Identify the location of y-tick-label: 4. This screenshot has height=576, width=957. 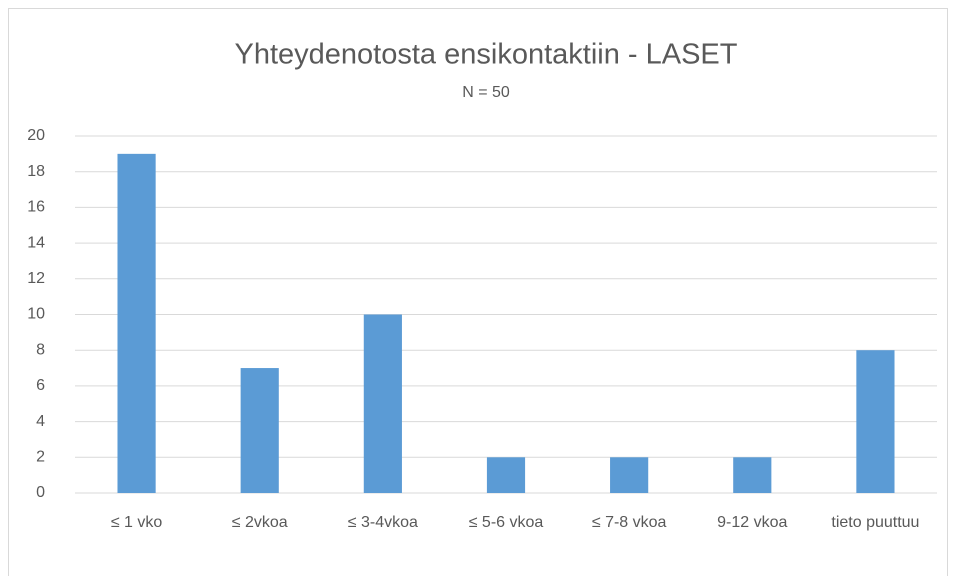
(40, 421).